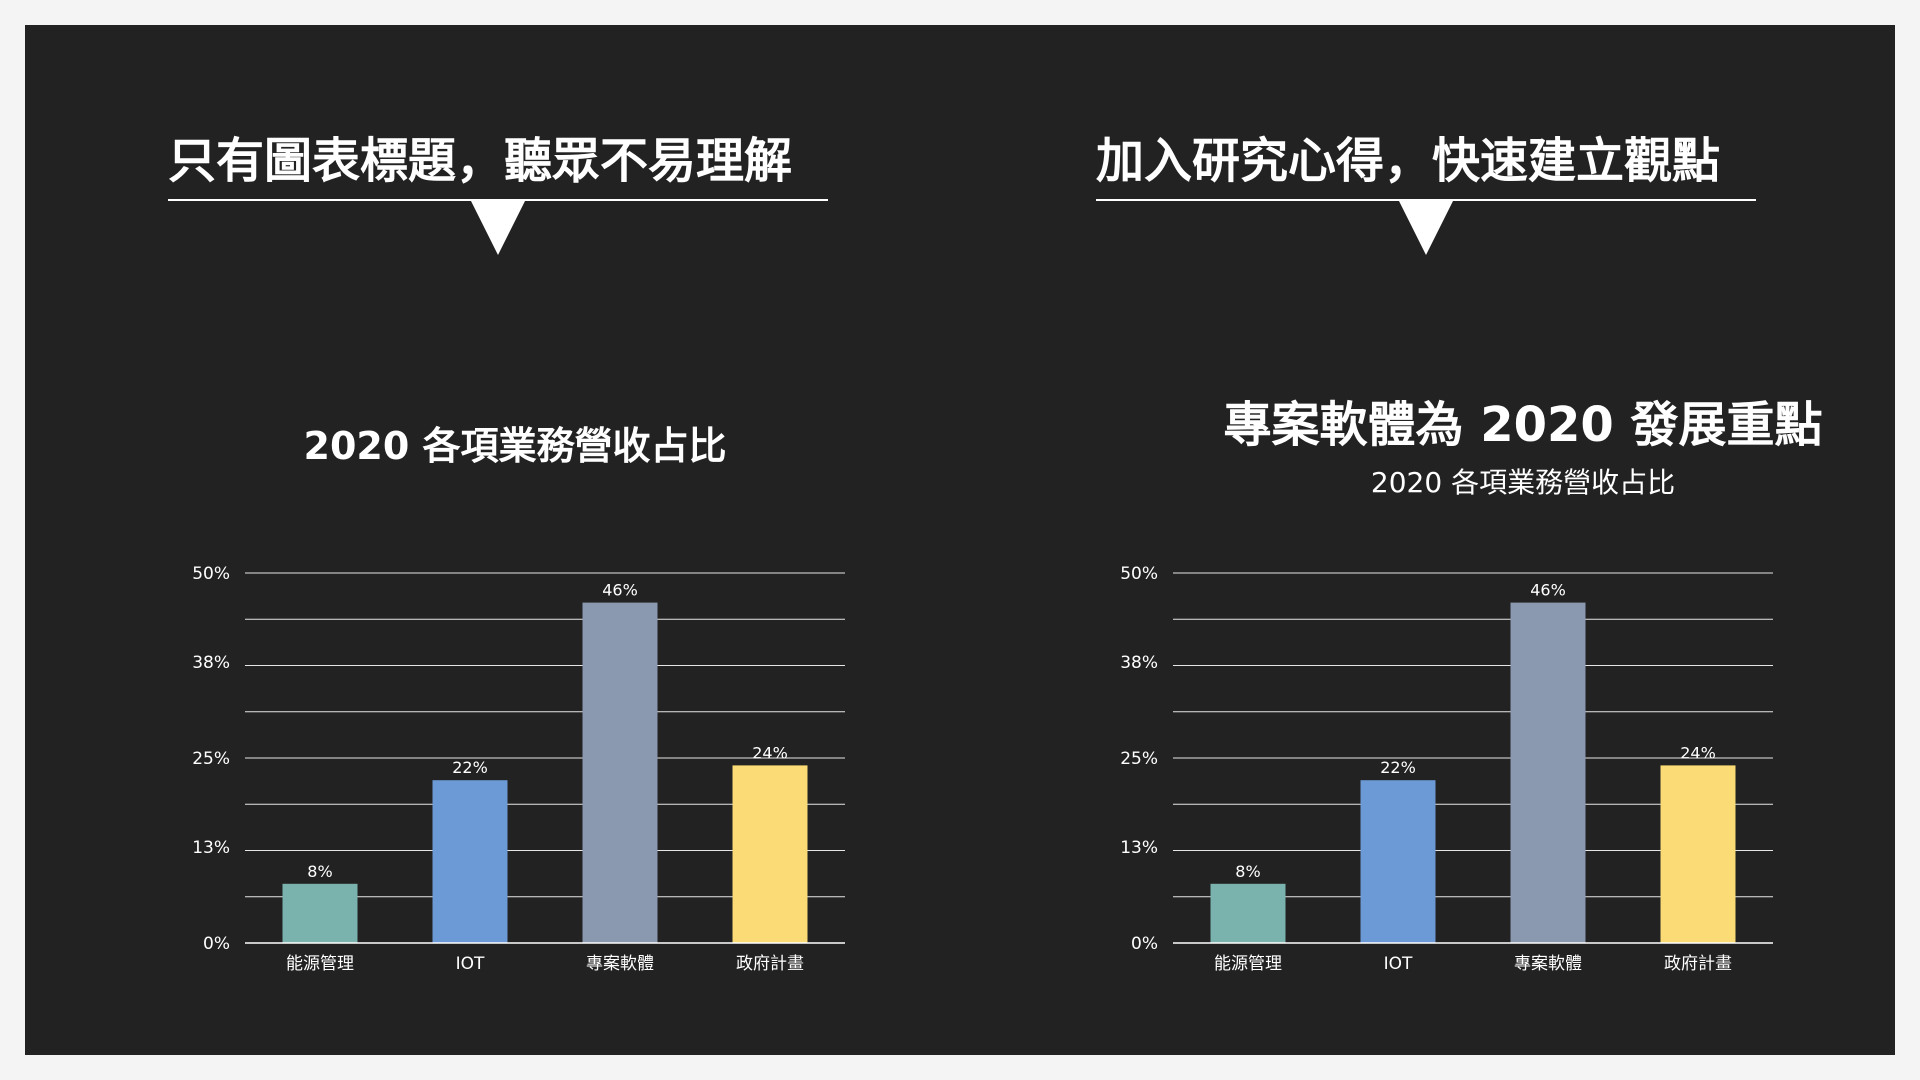 The image size is (1920, 1080). What do you see at coordinates (480, 161) in the screenshot?
I see `left-heading: 只有圖表標題，聽眾不易理解` at bounding box center [480, 161].